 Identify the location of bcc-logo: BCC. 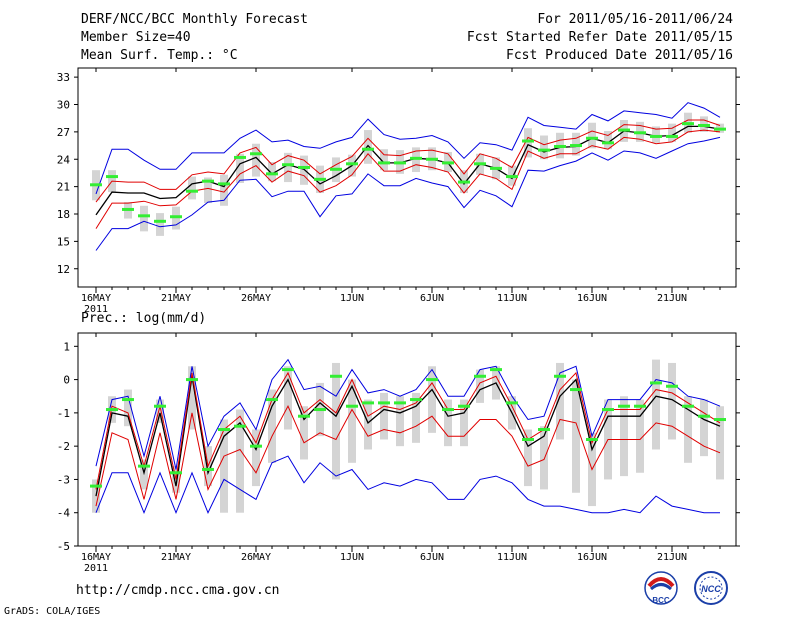
(661, 588).